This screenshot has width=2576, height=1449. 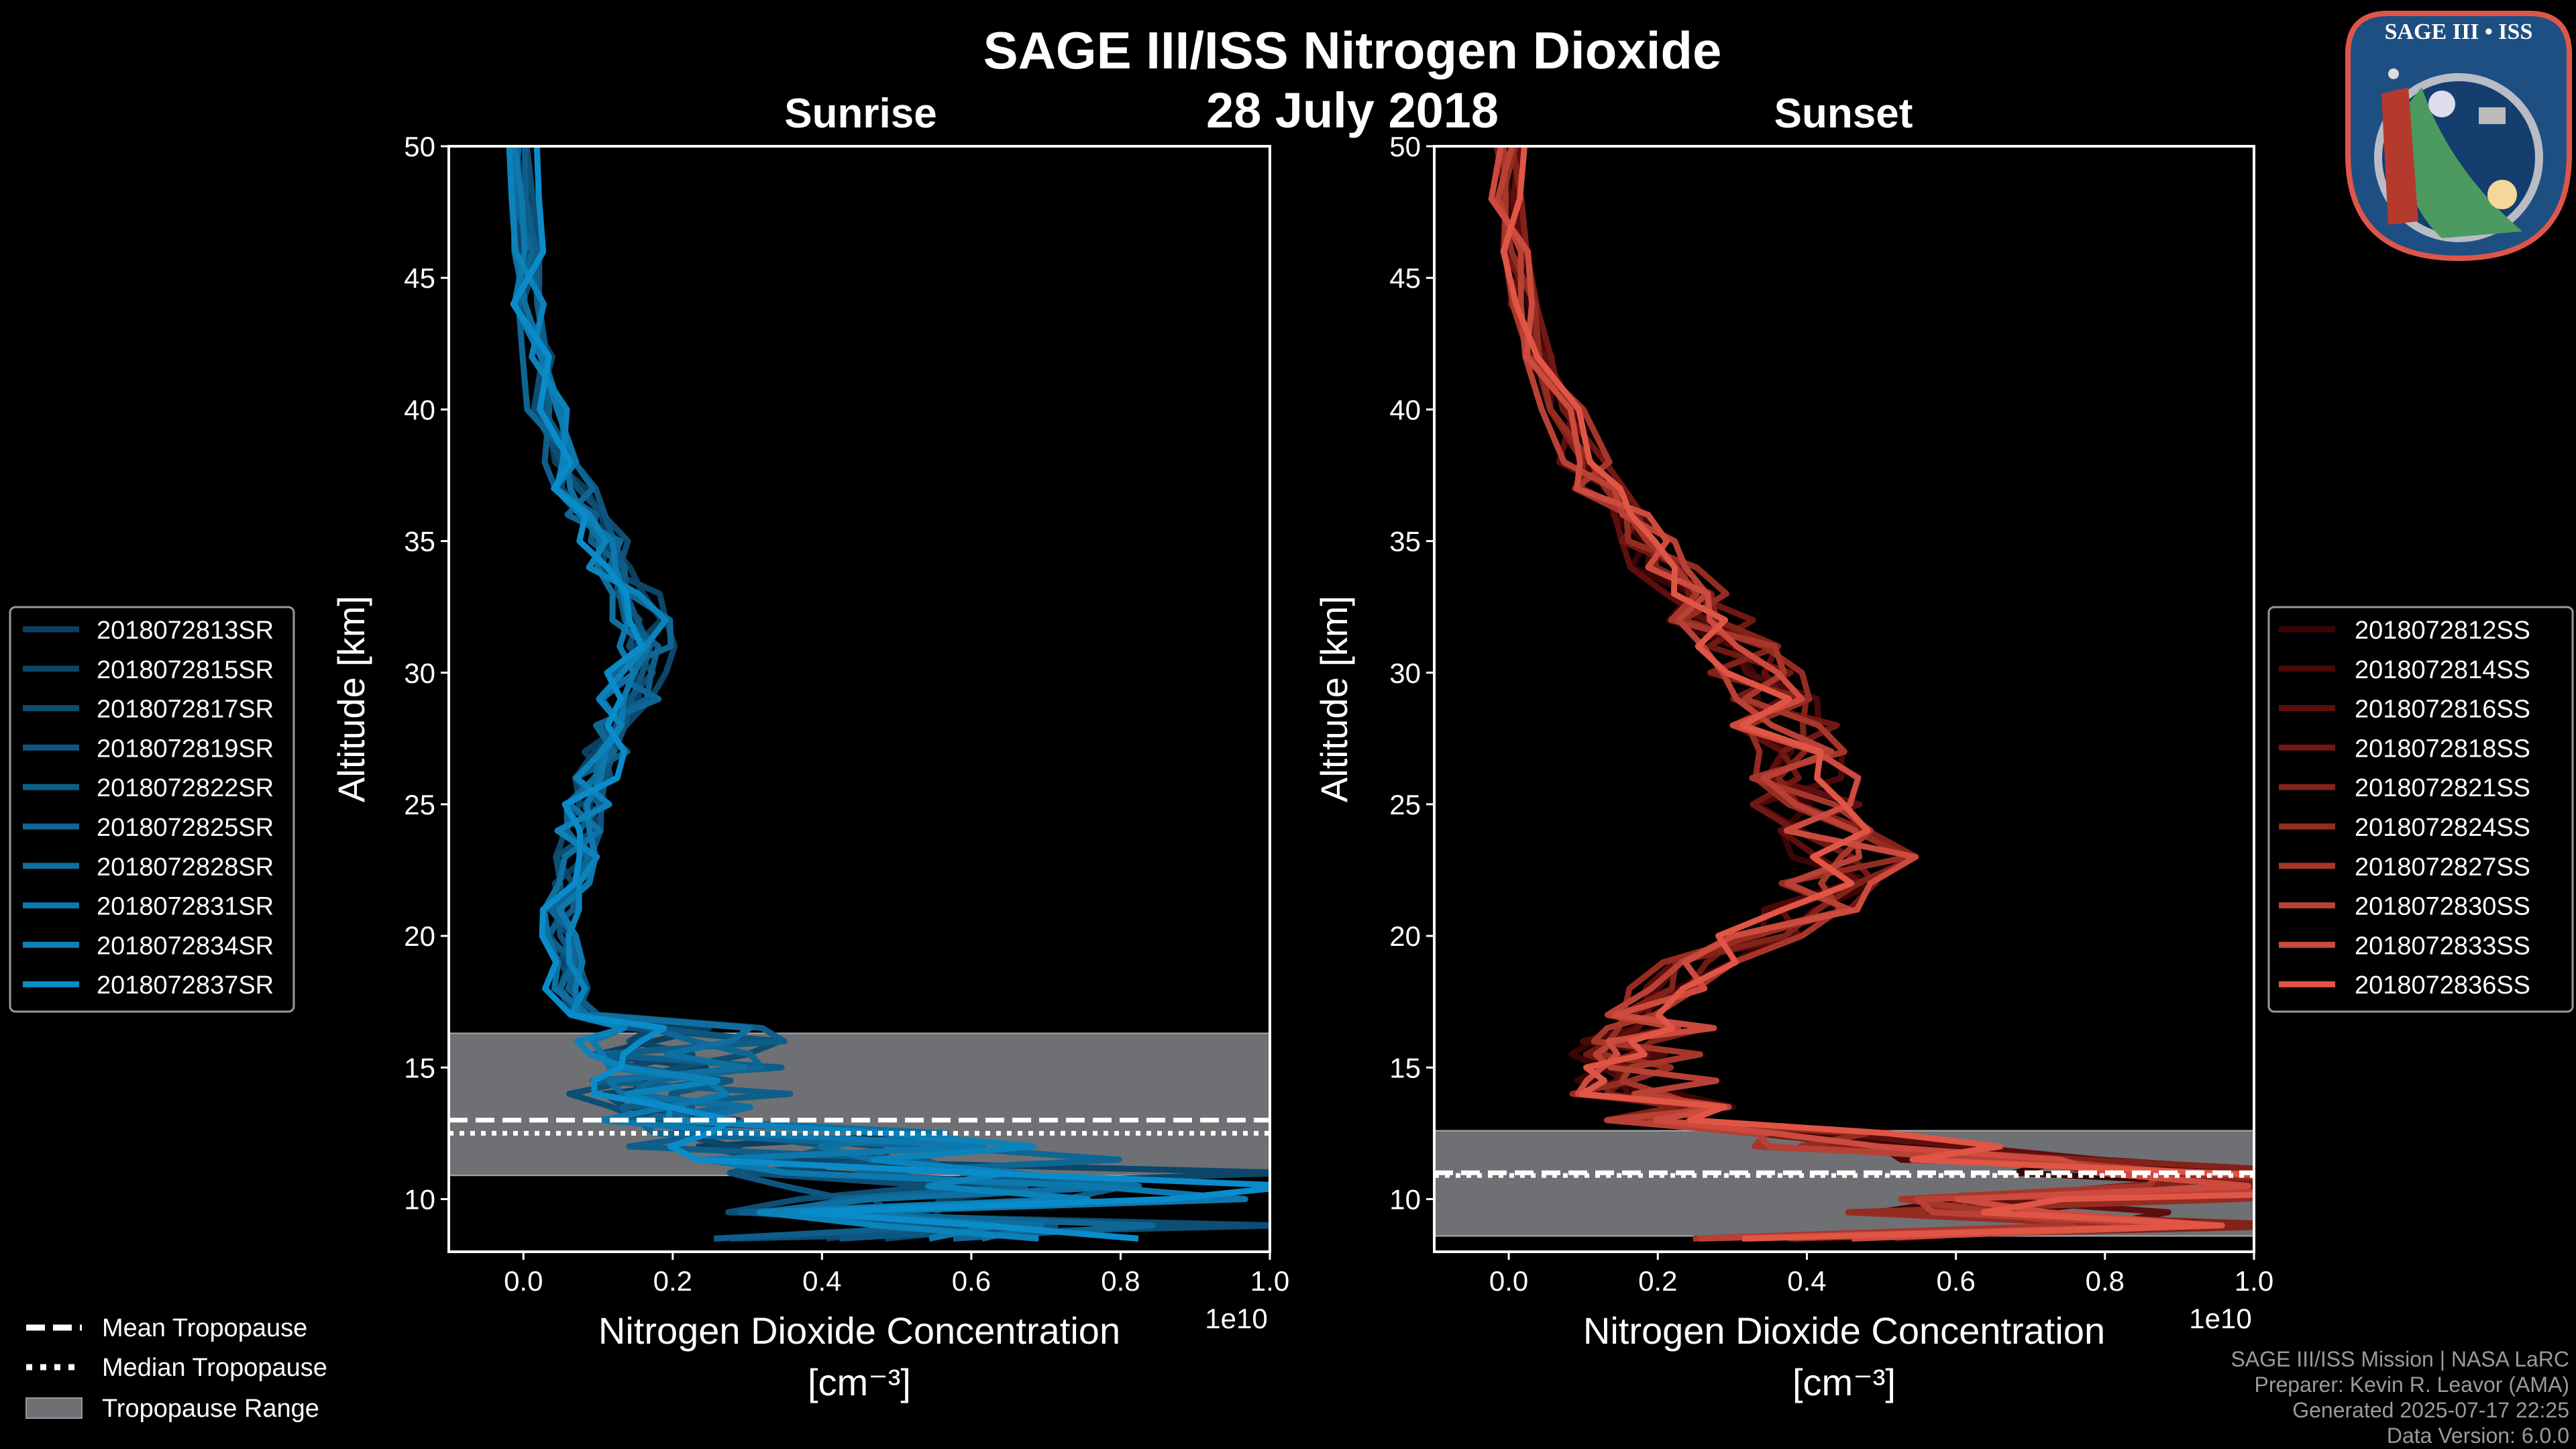 I want to click on legend-label: 2018072814SS, so click(x=2442, y=670).